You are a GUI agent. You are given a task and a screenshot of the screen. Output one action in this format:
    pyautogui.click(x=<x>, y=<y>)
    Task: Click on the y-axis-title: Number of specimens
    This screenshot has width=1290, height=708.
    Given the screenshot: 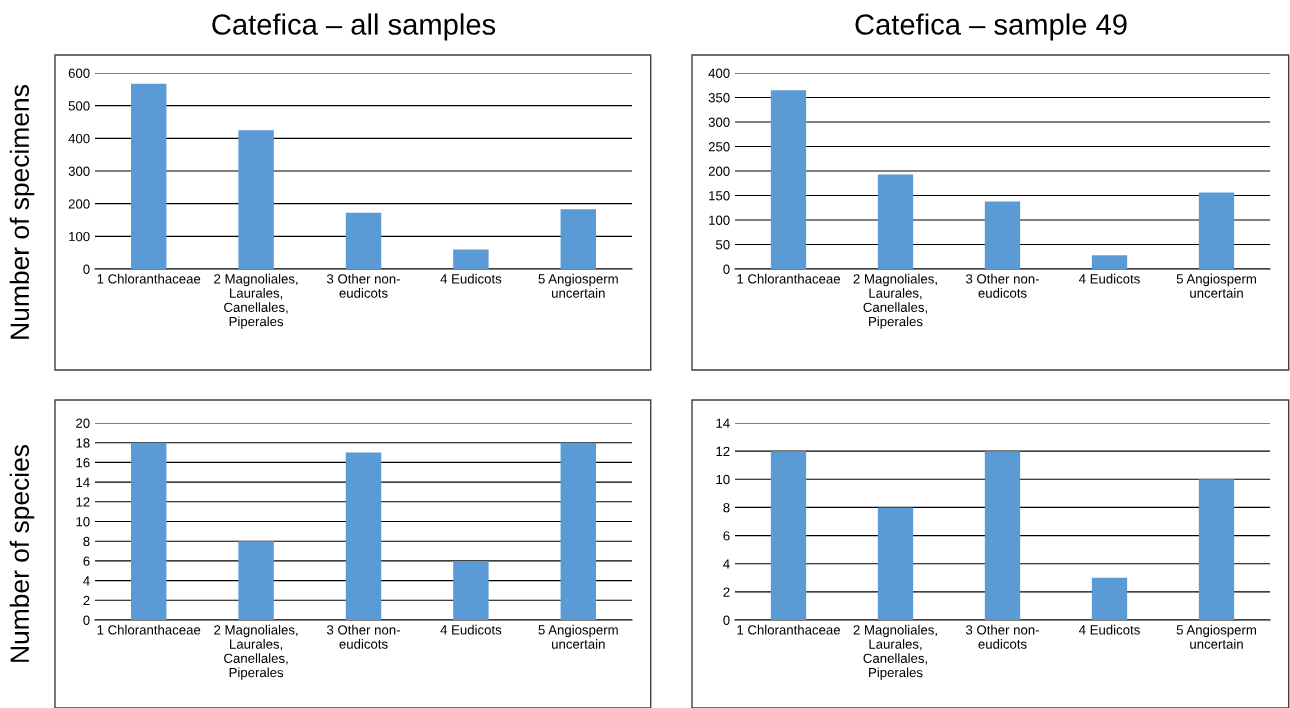 What is the action you would take?
    pyautogui.click(x=22, y=212)
    